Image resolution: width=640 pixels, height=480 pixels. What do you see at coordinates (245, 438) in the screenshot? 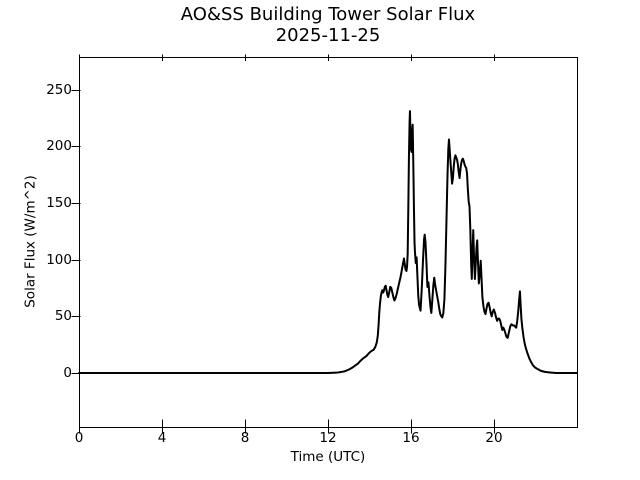
I see `x-tick-label: 8` at bounding box center [245, 438].